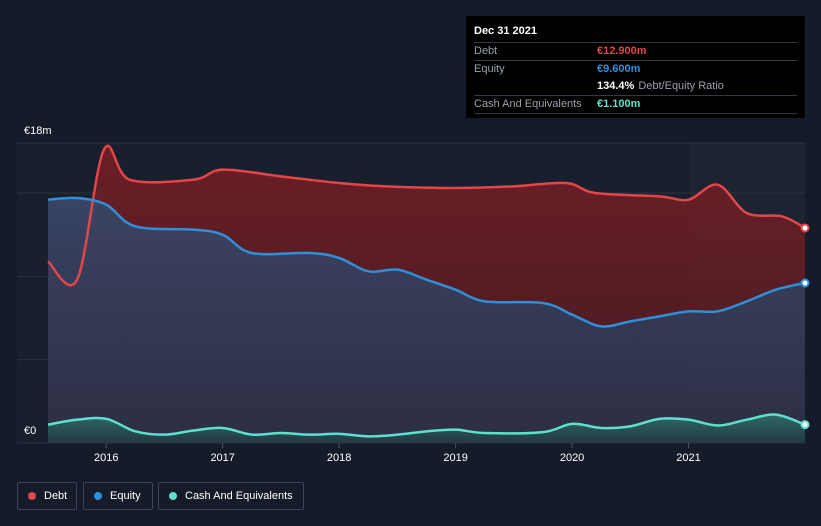 The width and height of the screenshot is (821, 526). What do you see at coordinates (125, 496) in the screenshot?
I see `legend-equity-label: Equity` at bounding box center [125, 496].